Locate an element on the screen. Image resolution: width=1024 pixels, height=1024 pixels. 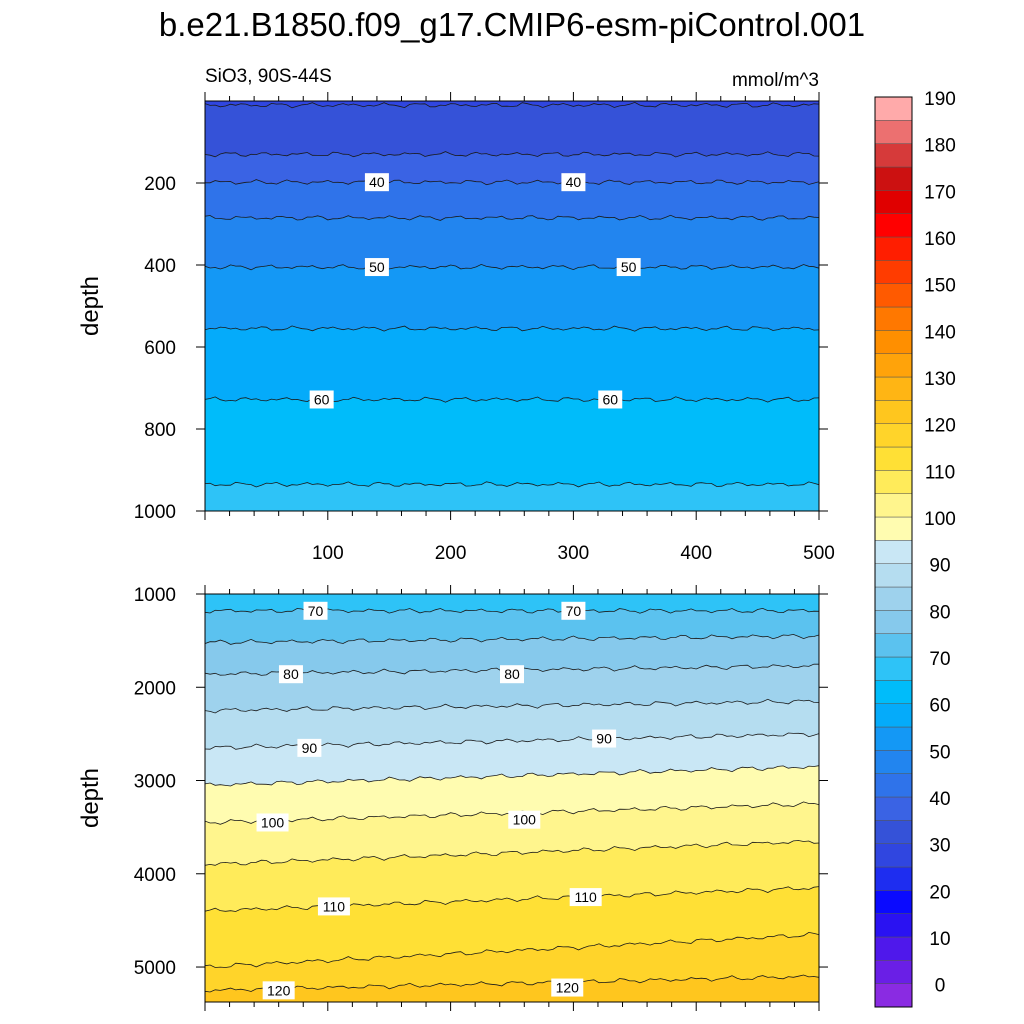
y-tick-label: 200 is located at coordinates (160, 184).